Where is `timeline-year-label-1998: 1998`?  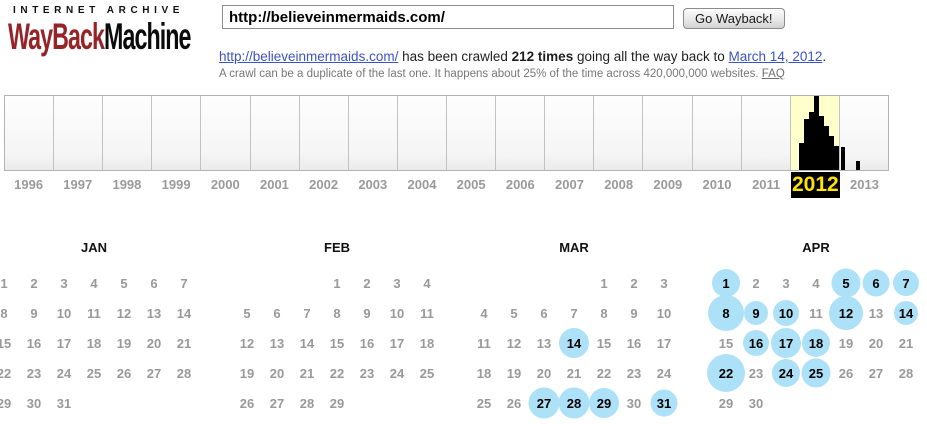 timeline-year-label-1998: 1998 is located at coordinates (127, 184).